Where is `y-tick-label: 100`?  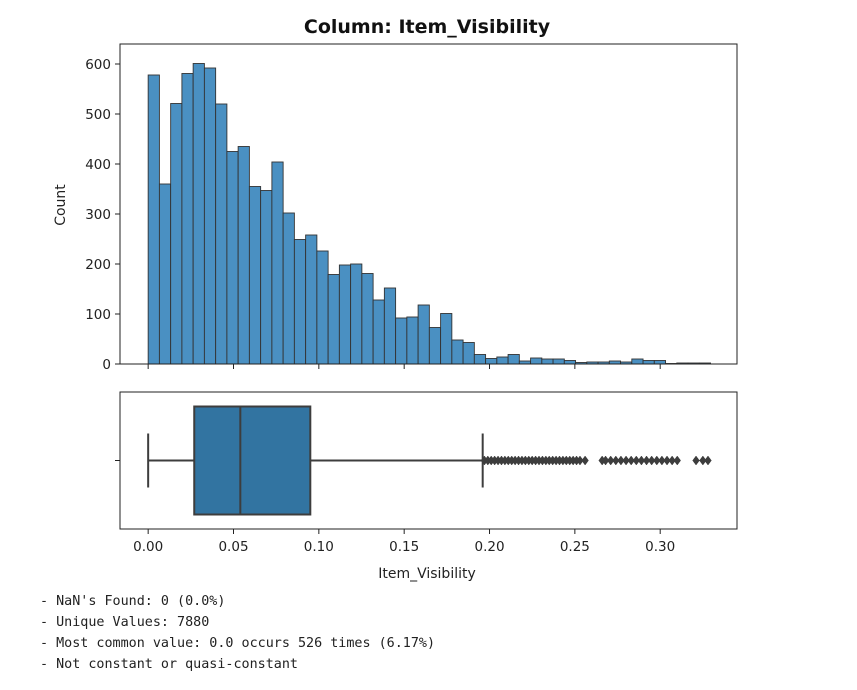
y-tick-label: 100 is located at coordinates (98, 315).